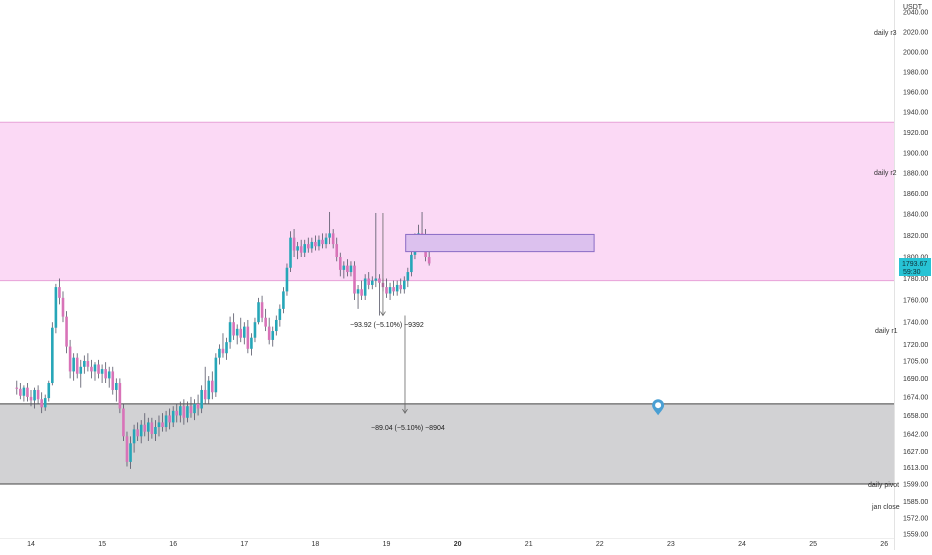 This screenshot has height=555, width=932. I want to click on price-tick-label: 2040.00, so click(915, 13).